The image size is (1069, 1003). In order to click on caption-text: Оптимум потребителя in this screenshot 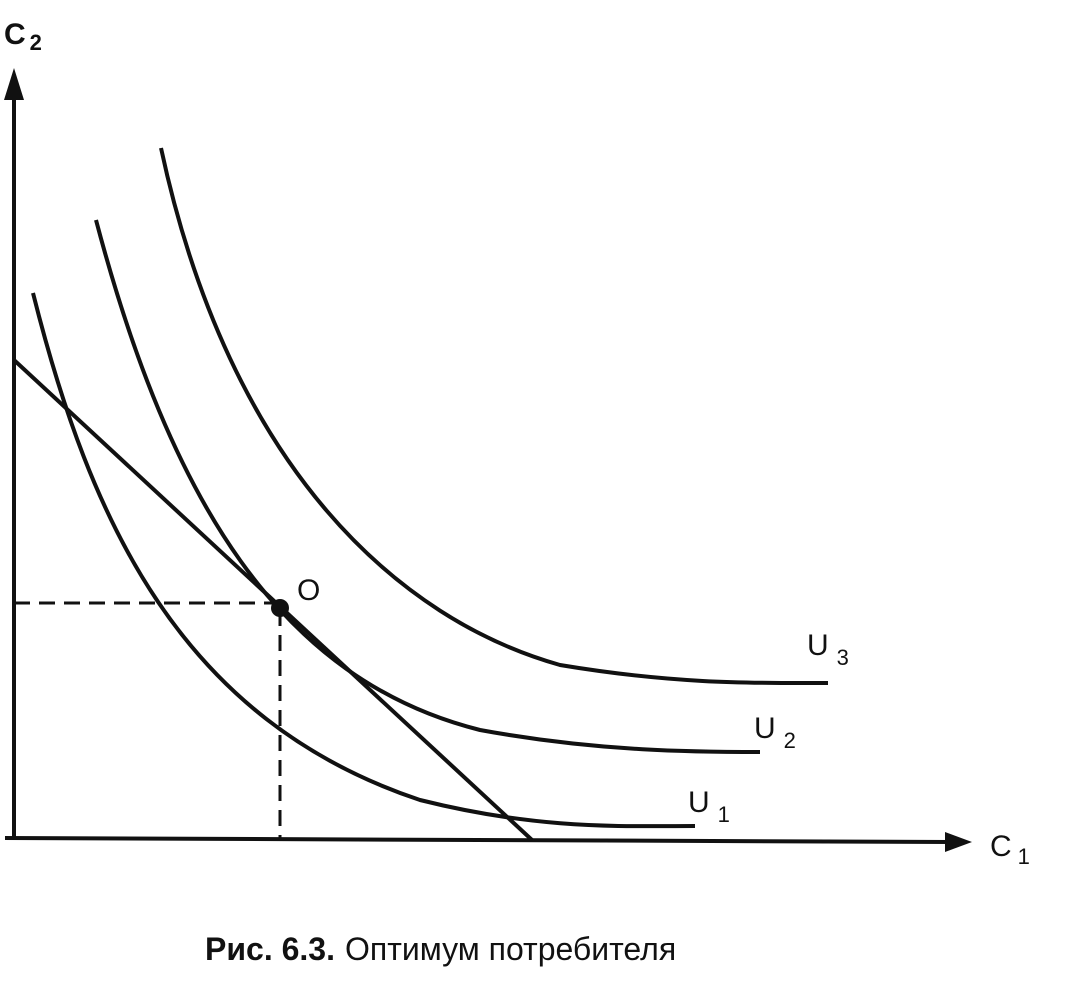, I will do `click(510, 949)`.